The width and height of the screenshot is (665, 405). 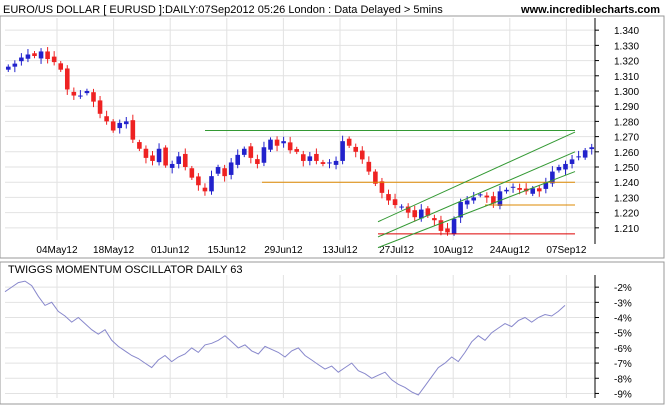 What do you see at coordinates (283, 250) in the screenshot?
I see `x-tick-label: 29Jun12` at bounding box center [283, 250].